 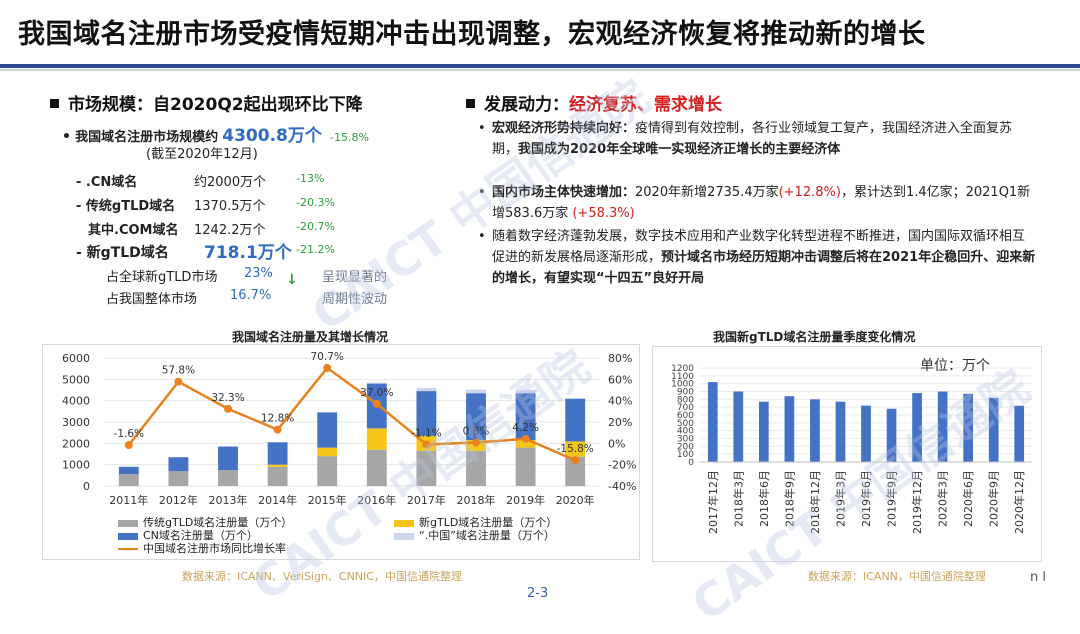 I want to click on chart2-frame, so click(x=847, y=454).